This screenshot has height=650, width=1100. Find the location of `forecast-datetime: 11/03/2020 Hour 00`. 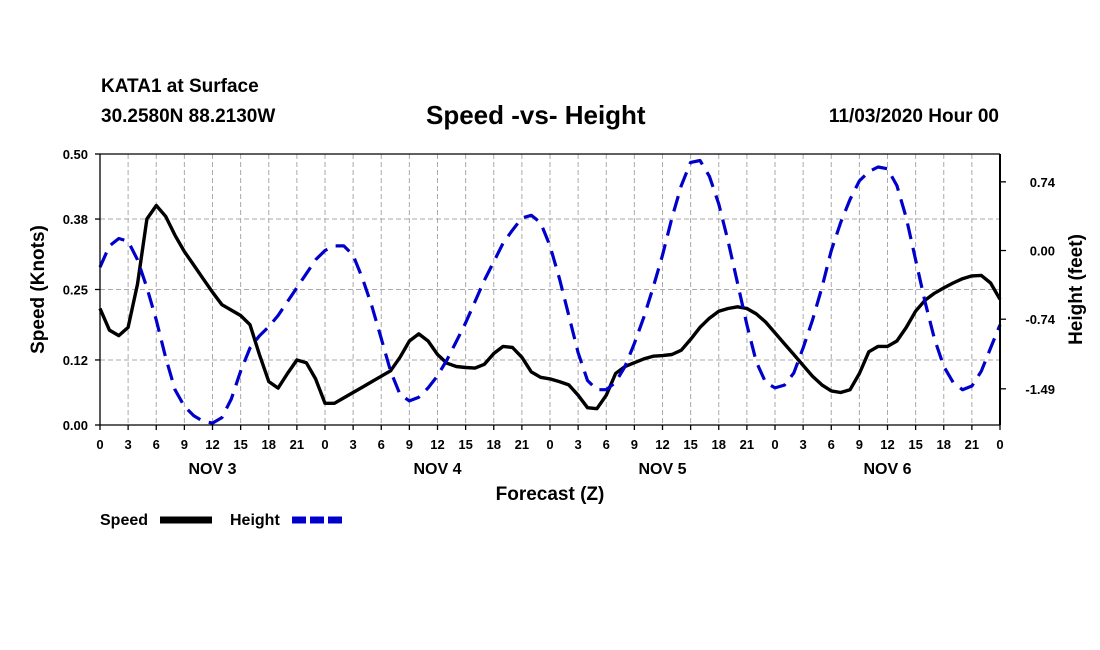

forecast-datetime: 11/03/2020 Hour 00 is located at coordinates (913, 116).